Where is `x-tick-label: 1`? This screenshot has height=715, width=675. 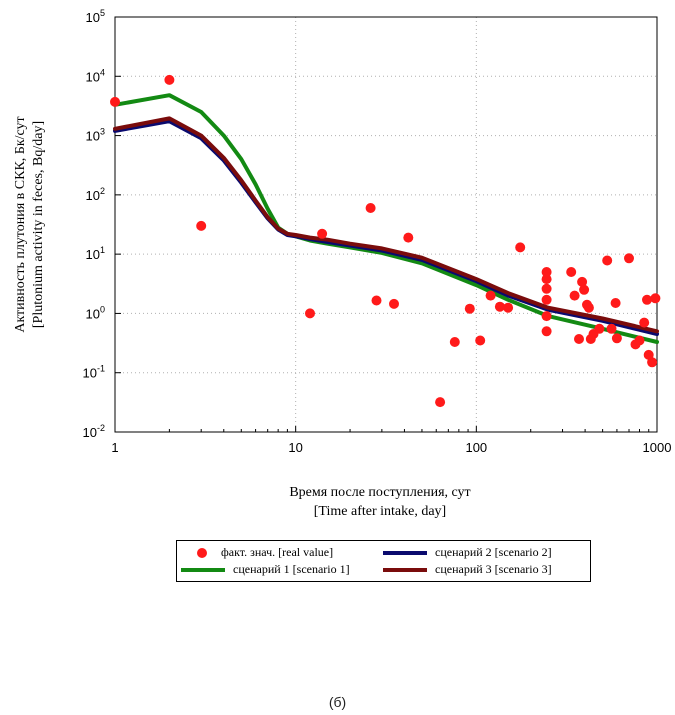 x-tick-label: 1 is located at coordinates (114, 447).